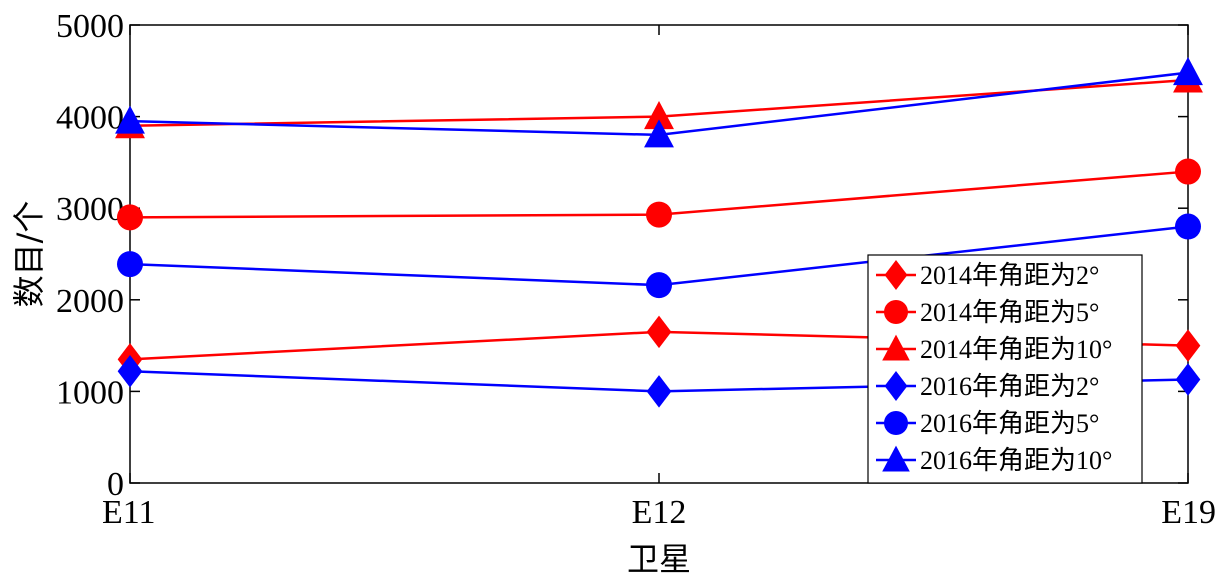  Describe the element at coordinates (129, 512) in the screenshot. I see `x-tick-label: E11` at that location.